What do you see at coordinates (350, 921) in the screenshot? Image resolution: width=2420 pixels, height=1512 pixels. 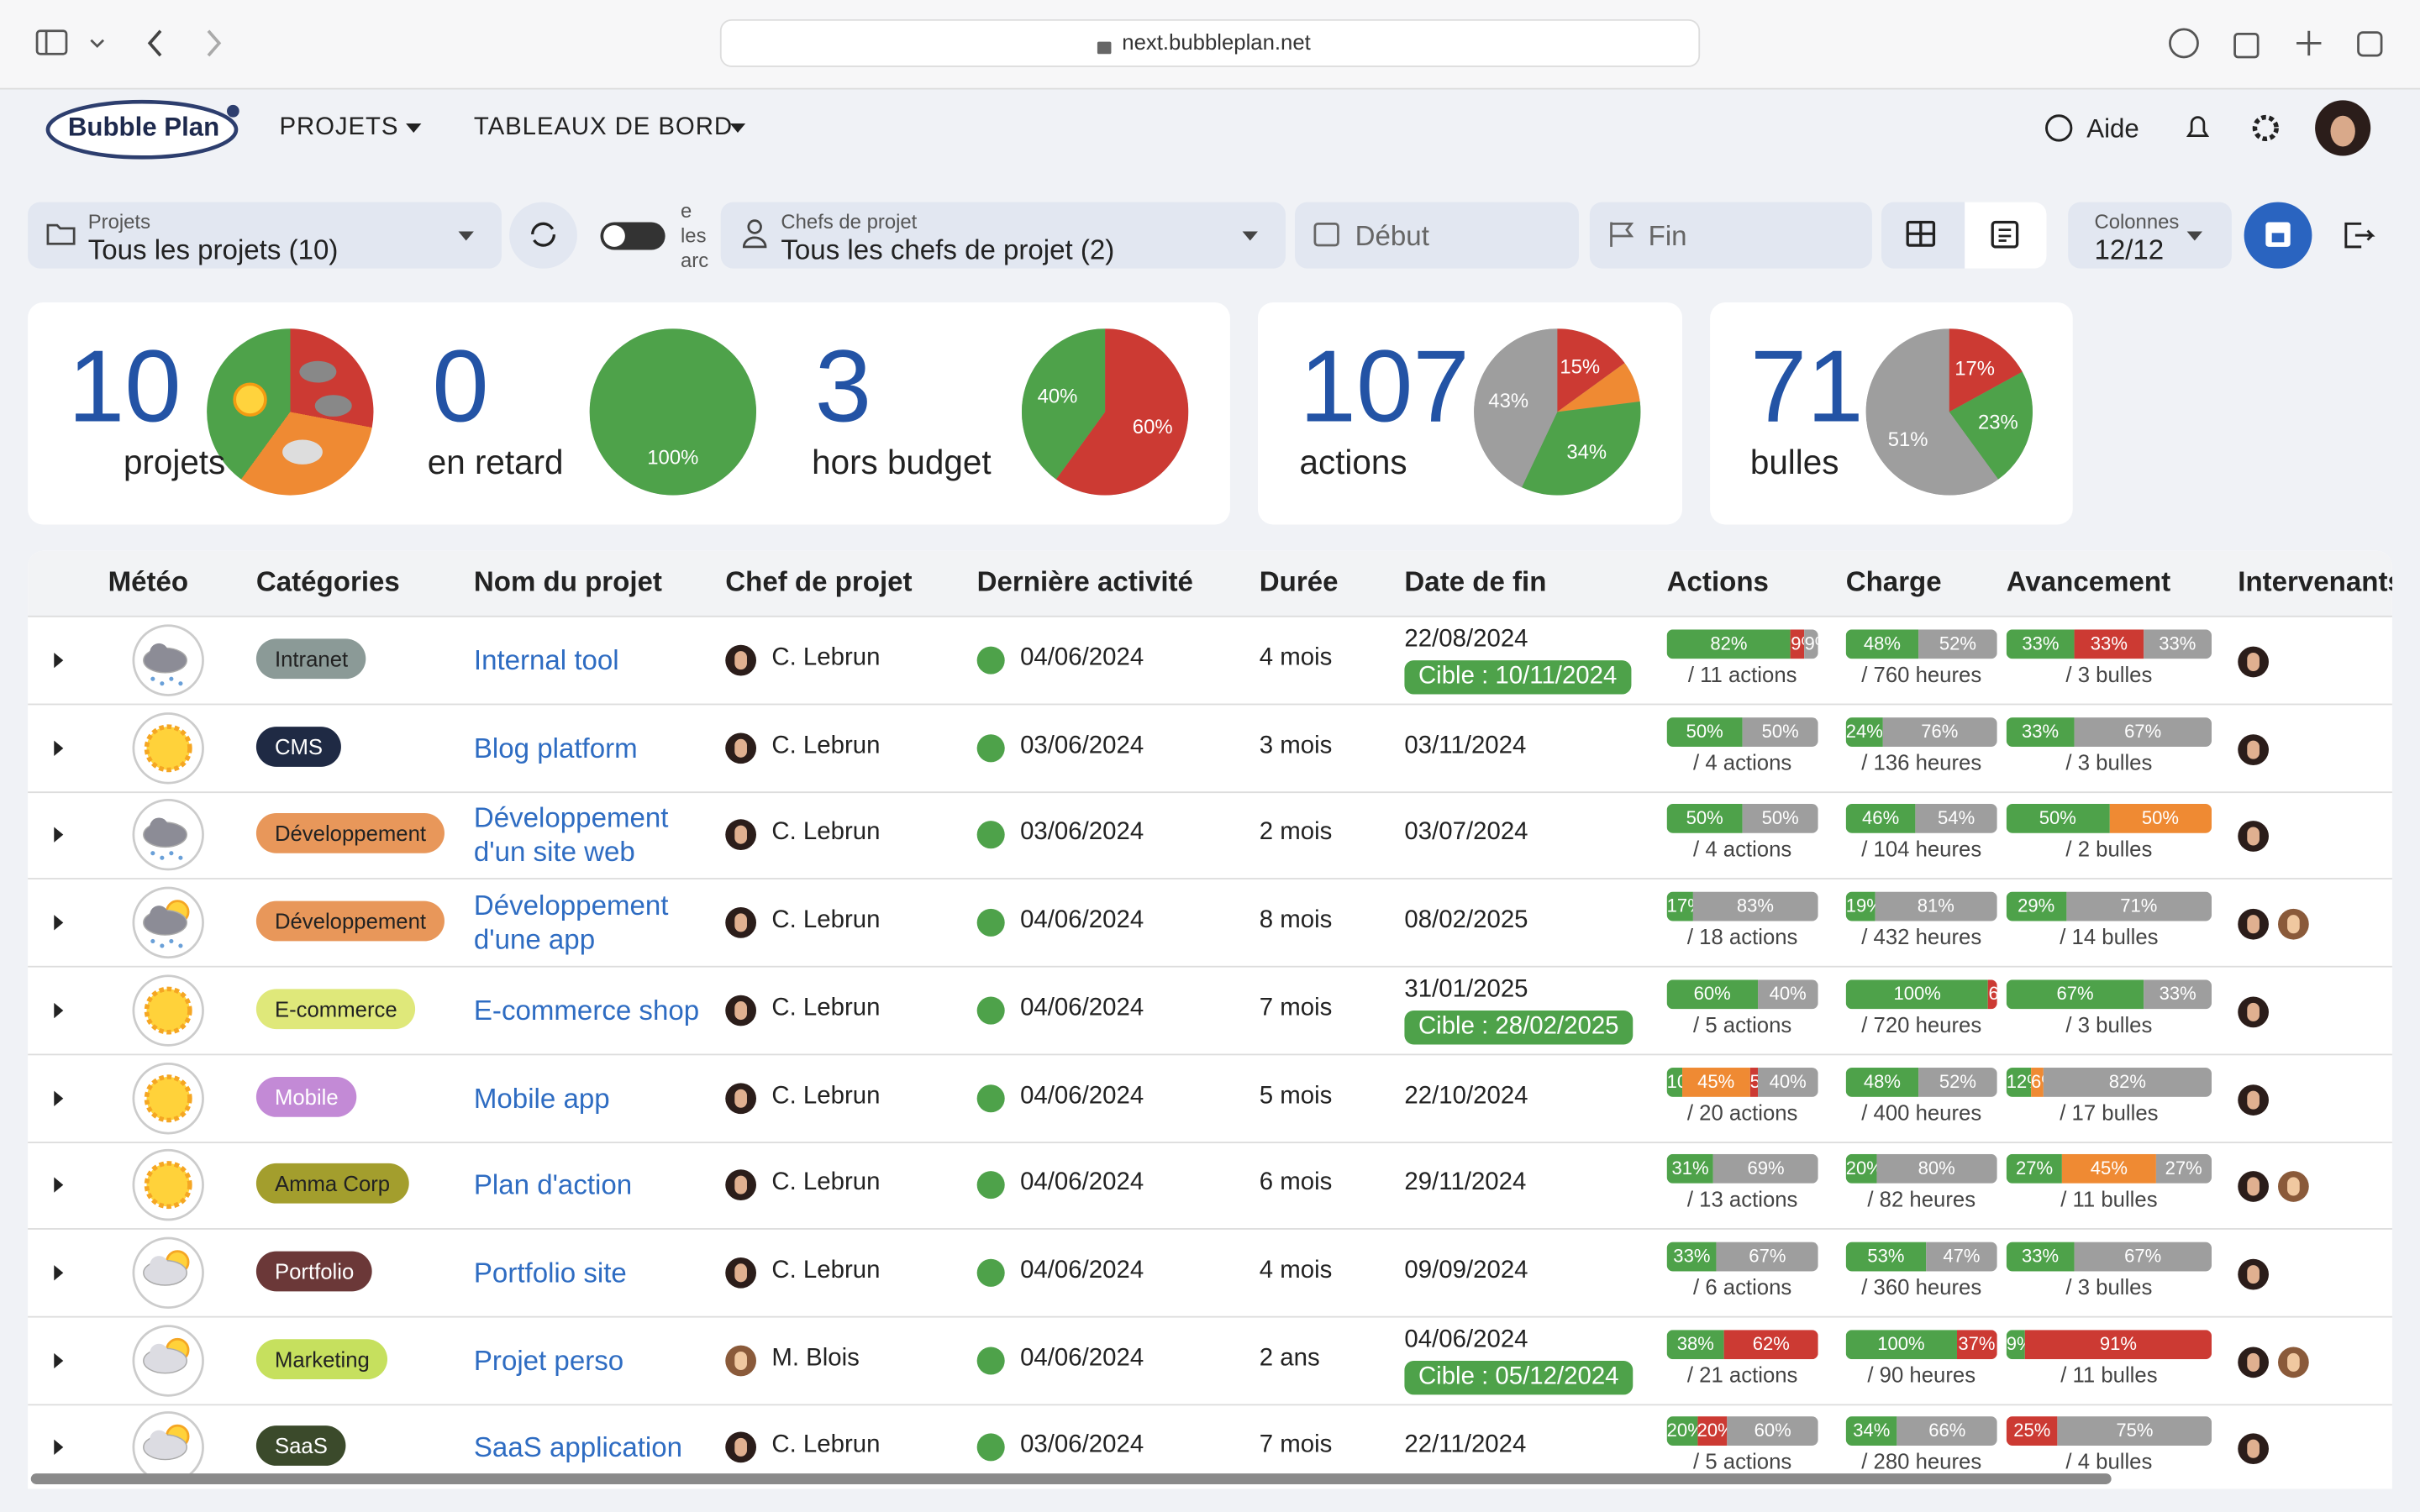 I see `category-tag: Développement` at bounding box center [350, 921].